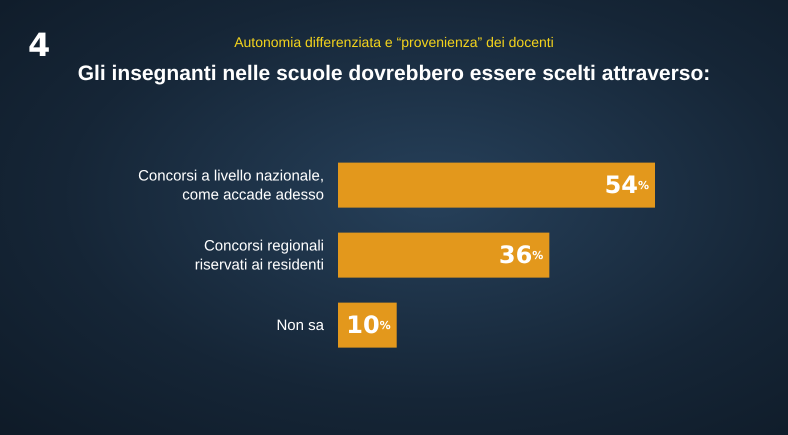  I want to click on data-label: 10%, so click(368, 325).